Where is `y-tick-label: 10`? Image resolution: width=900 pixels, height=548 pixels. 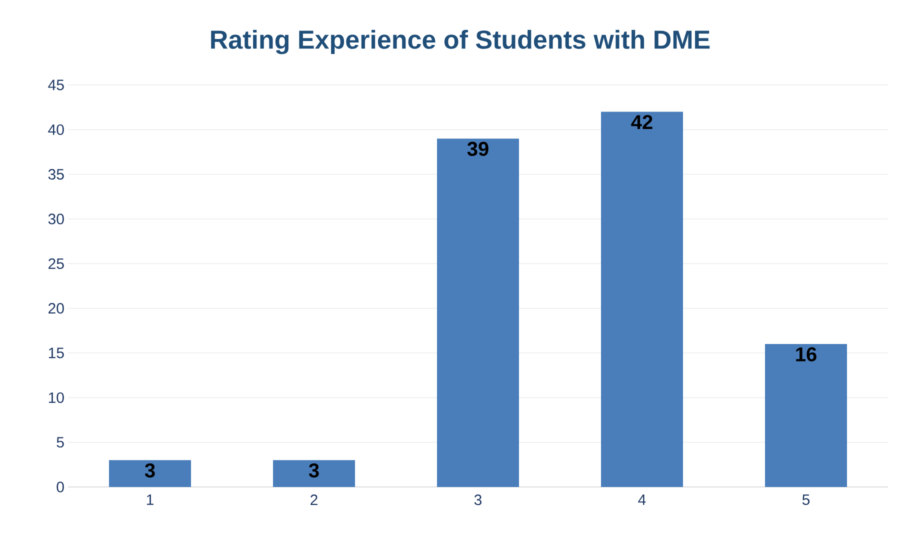
y-tick-label: 10 is located at coordinates (56, 397).